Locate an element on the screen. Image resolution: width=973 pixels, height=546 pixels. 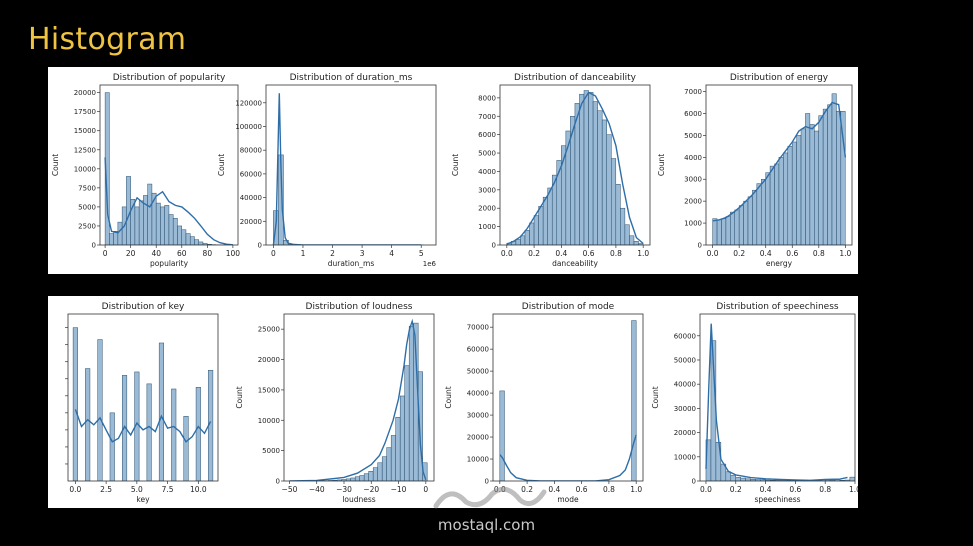
y-tick-label: 17500 is located at coordinates (85, 112).